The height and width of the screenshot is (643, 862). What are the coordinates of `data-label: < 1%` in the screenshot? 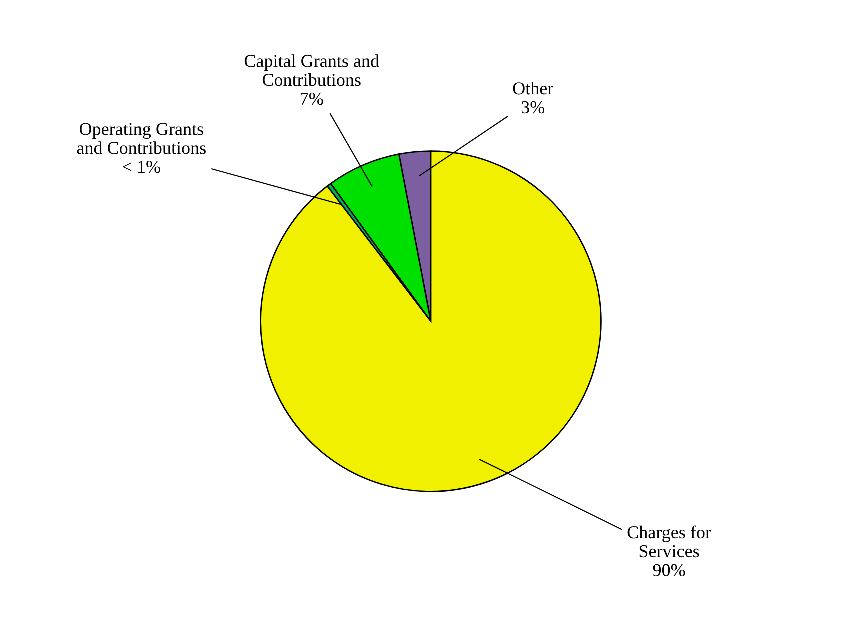 It's located at (141, 167).